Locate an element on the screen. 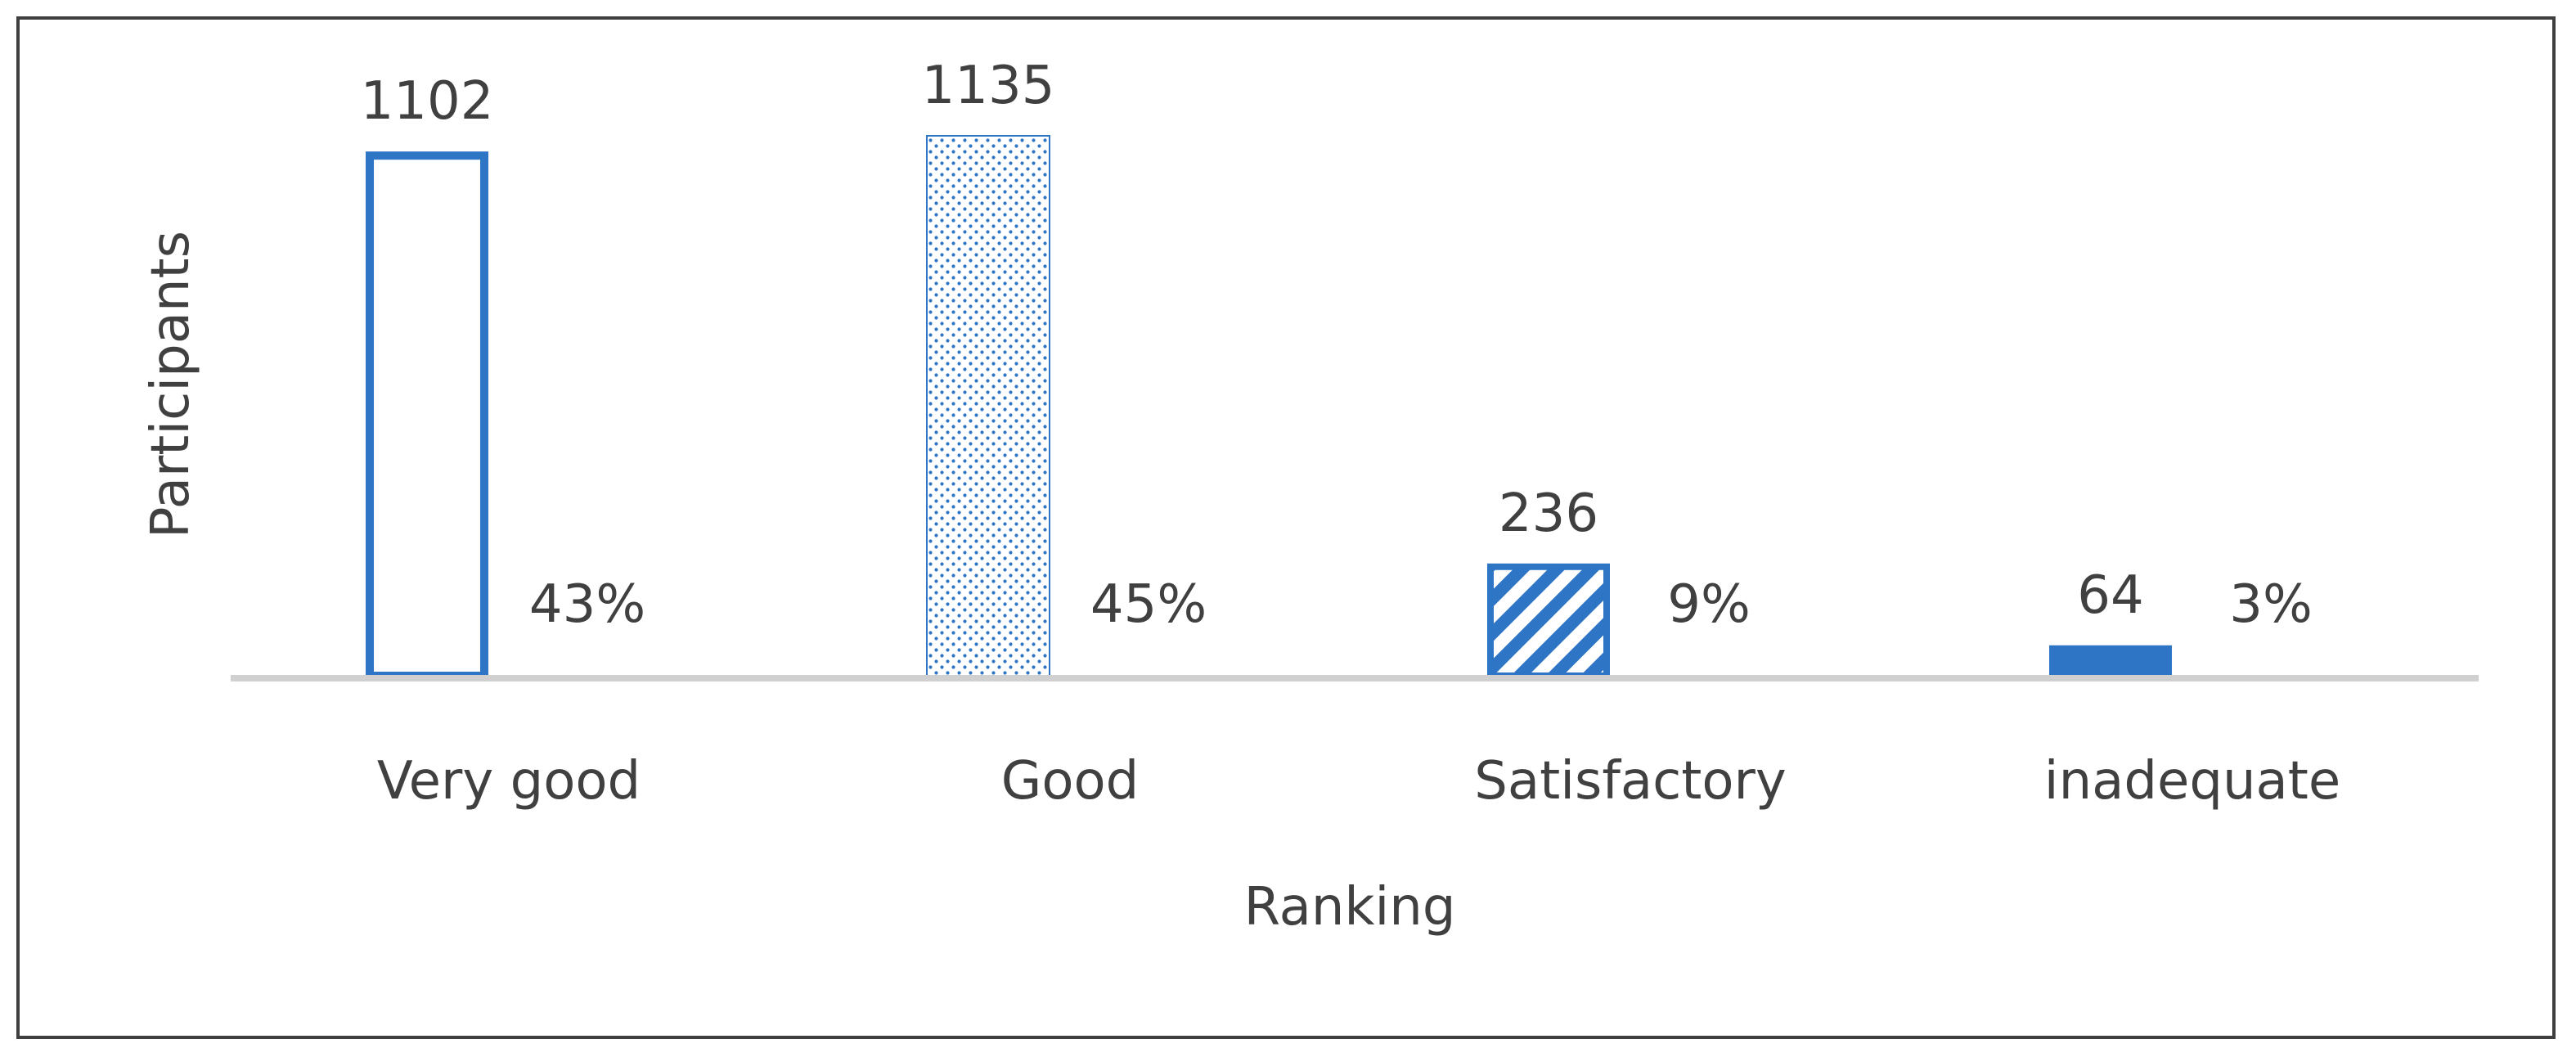  category-tick-label: inadequate is located at coordinates (2192, 781).